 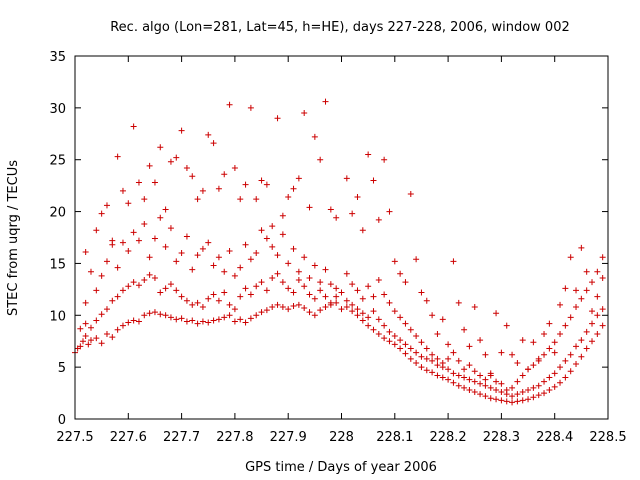 What do you see at coordinates (74, 437) in the screenshot?
I see `x-tick-label: 227.5` at bounding box center [74, 437].